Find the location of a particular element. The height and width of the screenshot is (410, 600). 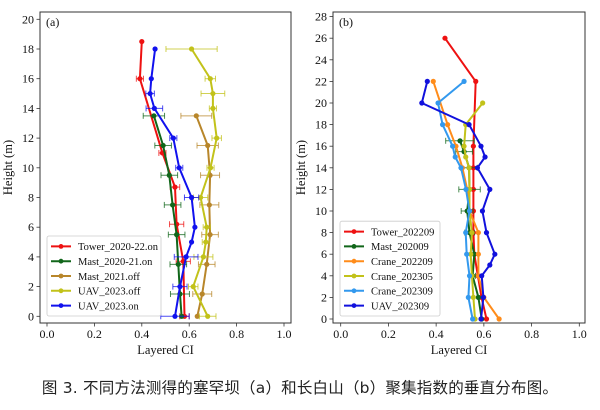

y-axis-label: Height (m) is located at coordinates (8, 167).